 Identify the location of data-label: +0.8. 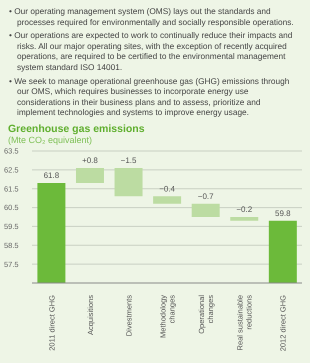
(90, 160).